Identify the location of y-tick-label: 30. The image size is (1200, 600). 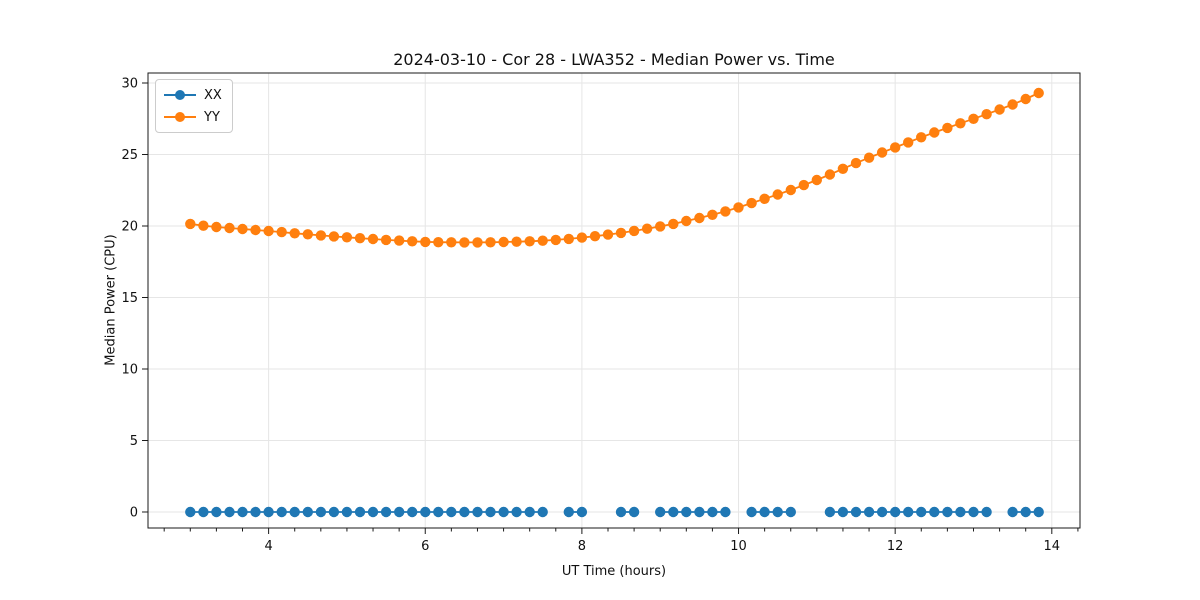
(129, 84).